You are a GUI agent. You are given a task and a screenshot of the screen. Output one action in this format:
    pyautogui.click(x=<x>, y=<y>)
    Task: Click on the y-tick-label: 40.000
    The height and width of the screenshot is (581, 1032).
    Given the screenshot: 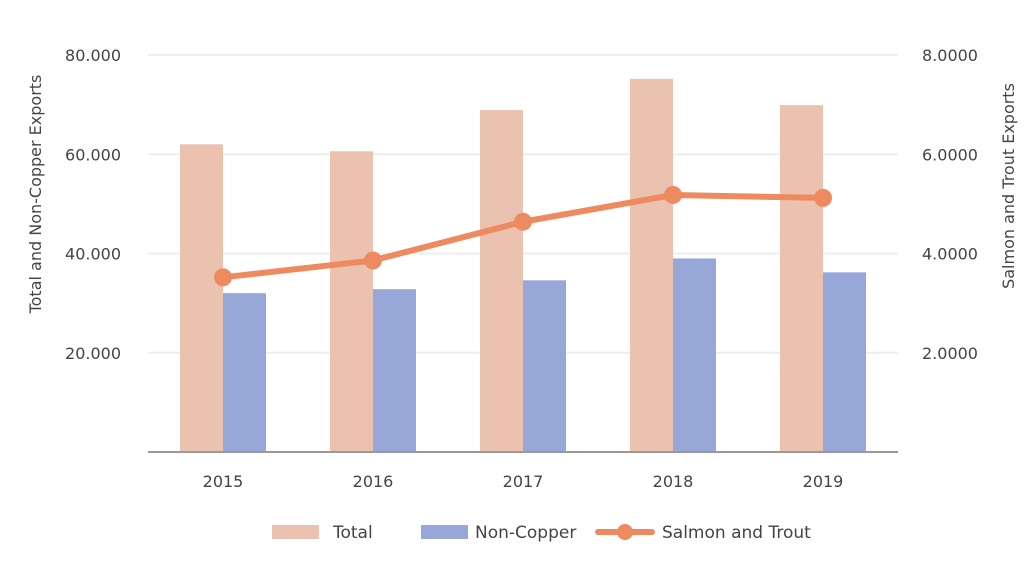 What is the action you would take?
    pyautogui.click(x=93, y=254)
    